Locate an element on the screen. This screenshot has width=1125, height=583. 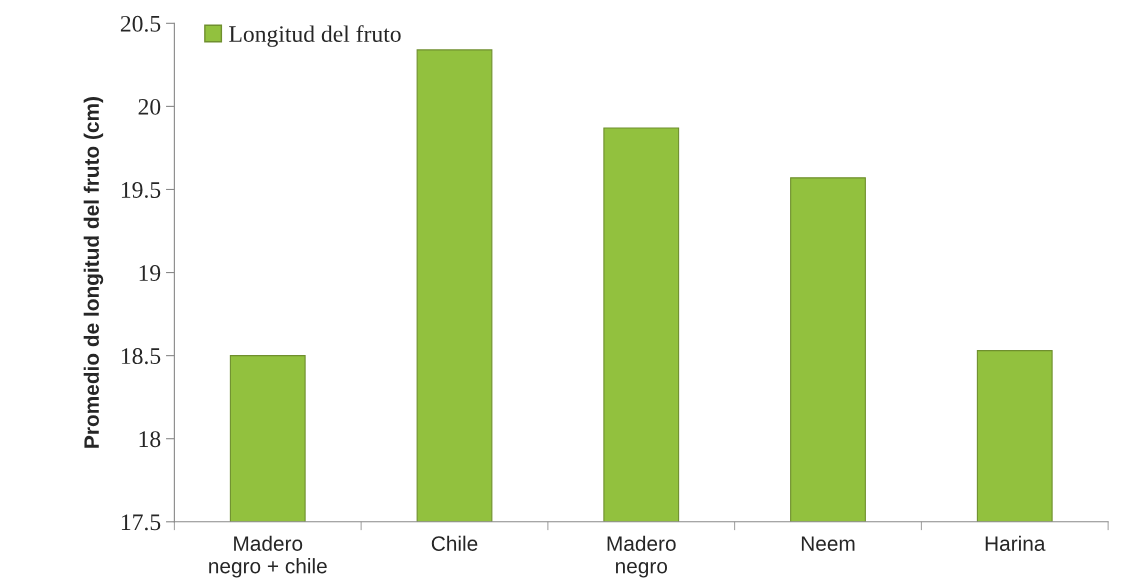
legend-label: Longitud del fruto is located at coordinates (315, 36).